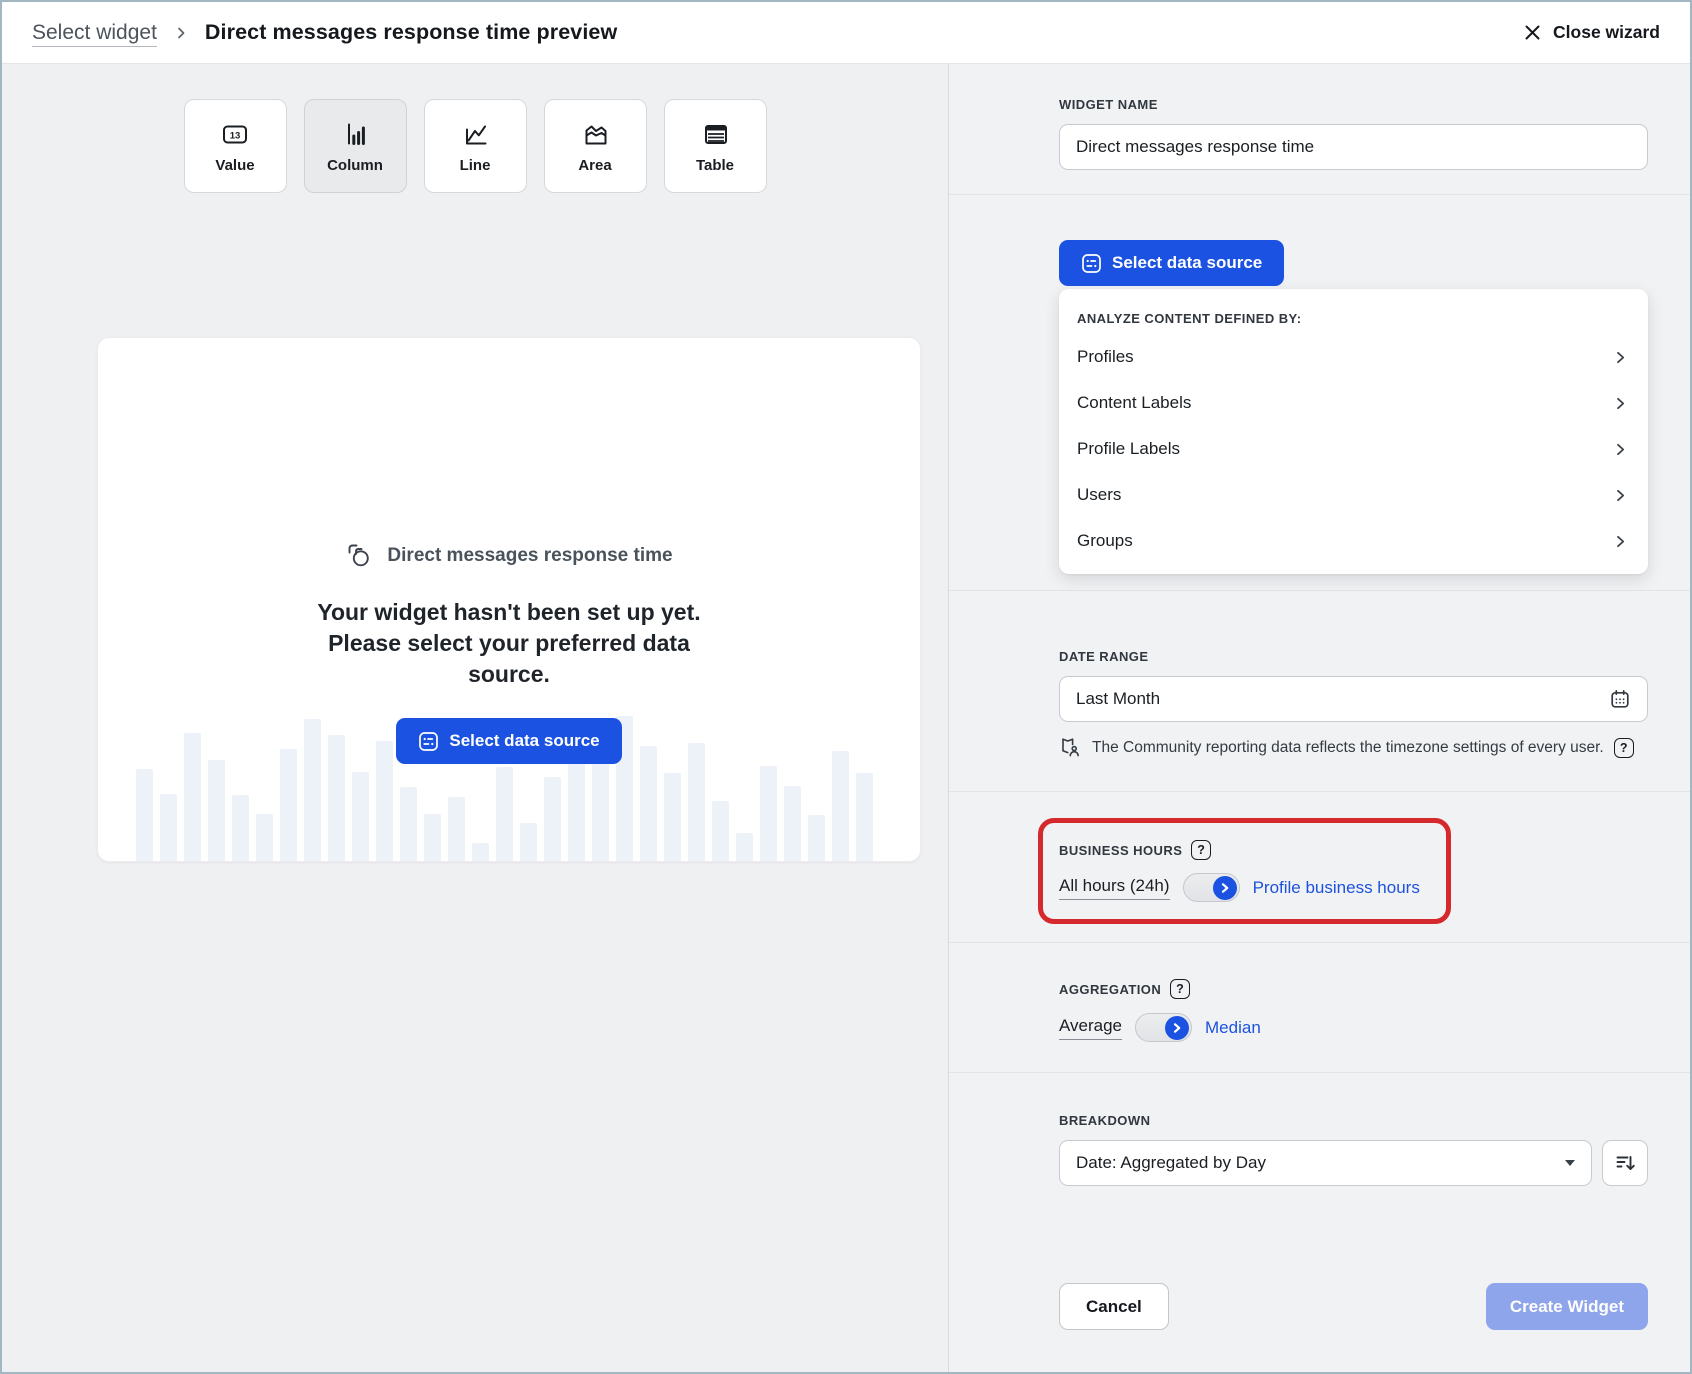 This screenshot has width=1692, height=1374. What do you see at coordinates (1233, 1027) in the screenshot?
I see `median-option: Median` at bounding box center [1233, 1027].